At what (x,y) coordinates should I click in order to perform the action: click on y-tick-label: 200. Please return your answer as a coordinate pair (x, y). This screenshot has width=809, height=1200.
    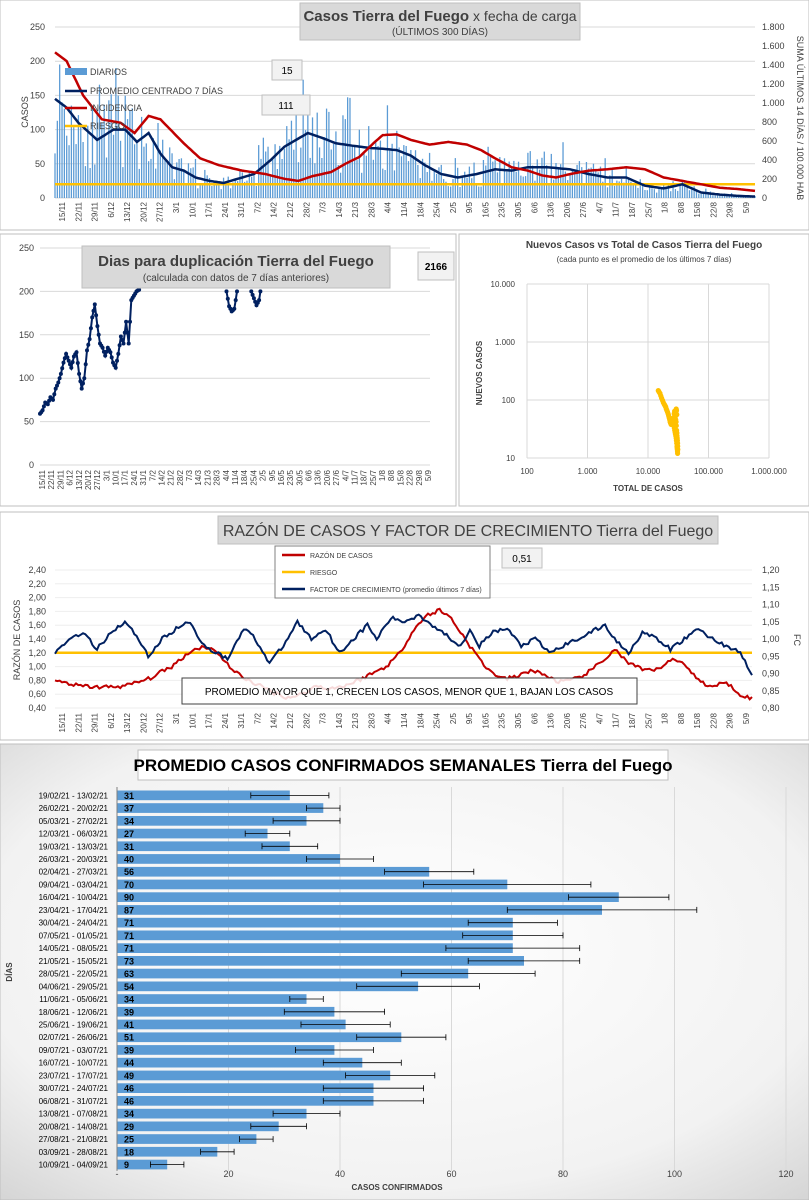
    Looking at the image, I should click on (37, 61).